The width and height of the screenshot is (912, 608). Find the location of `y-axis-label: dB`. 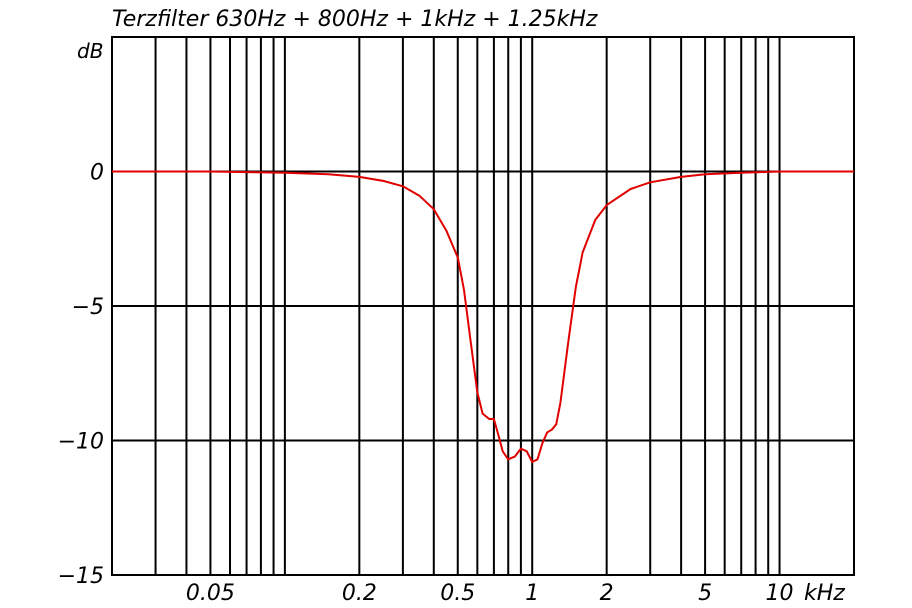

y-axis-label: dB is located at coordinates (90, 51).